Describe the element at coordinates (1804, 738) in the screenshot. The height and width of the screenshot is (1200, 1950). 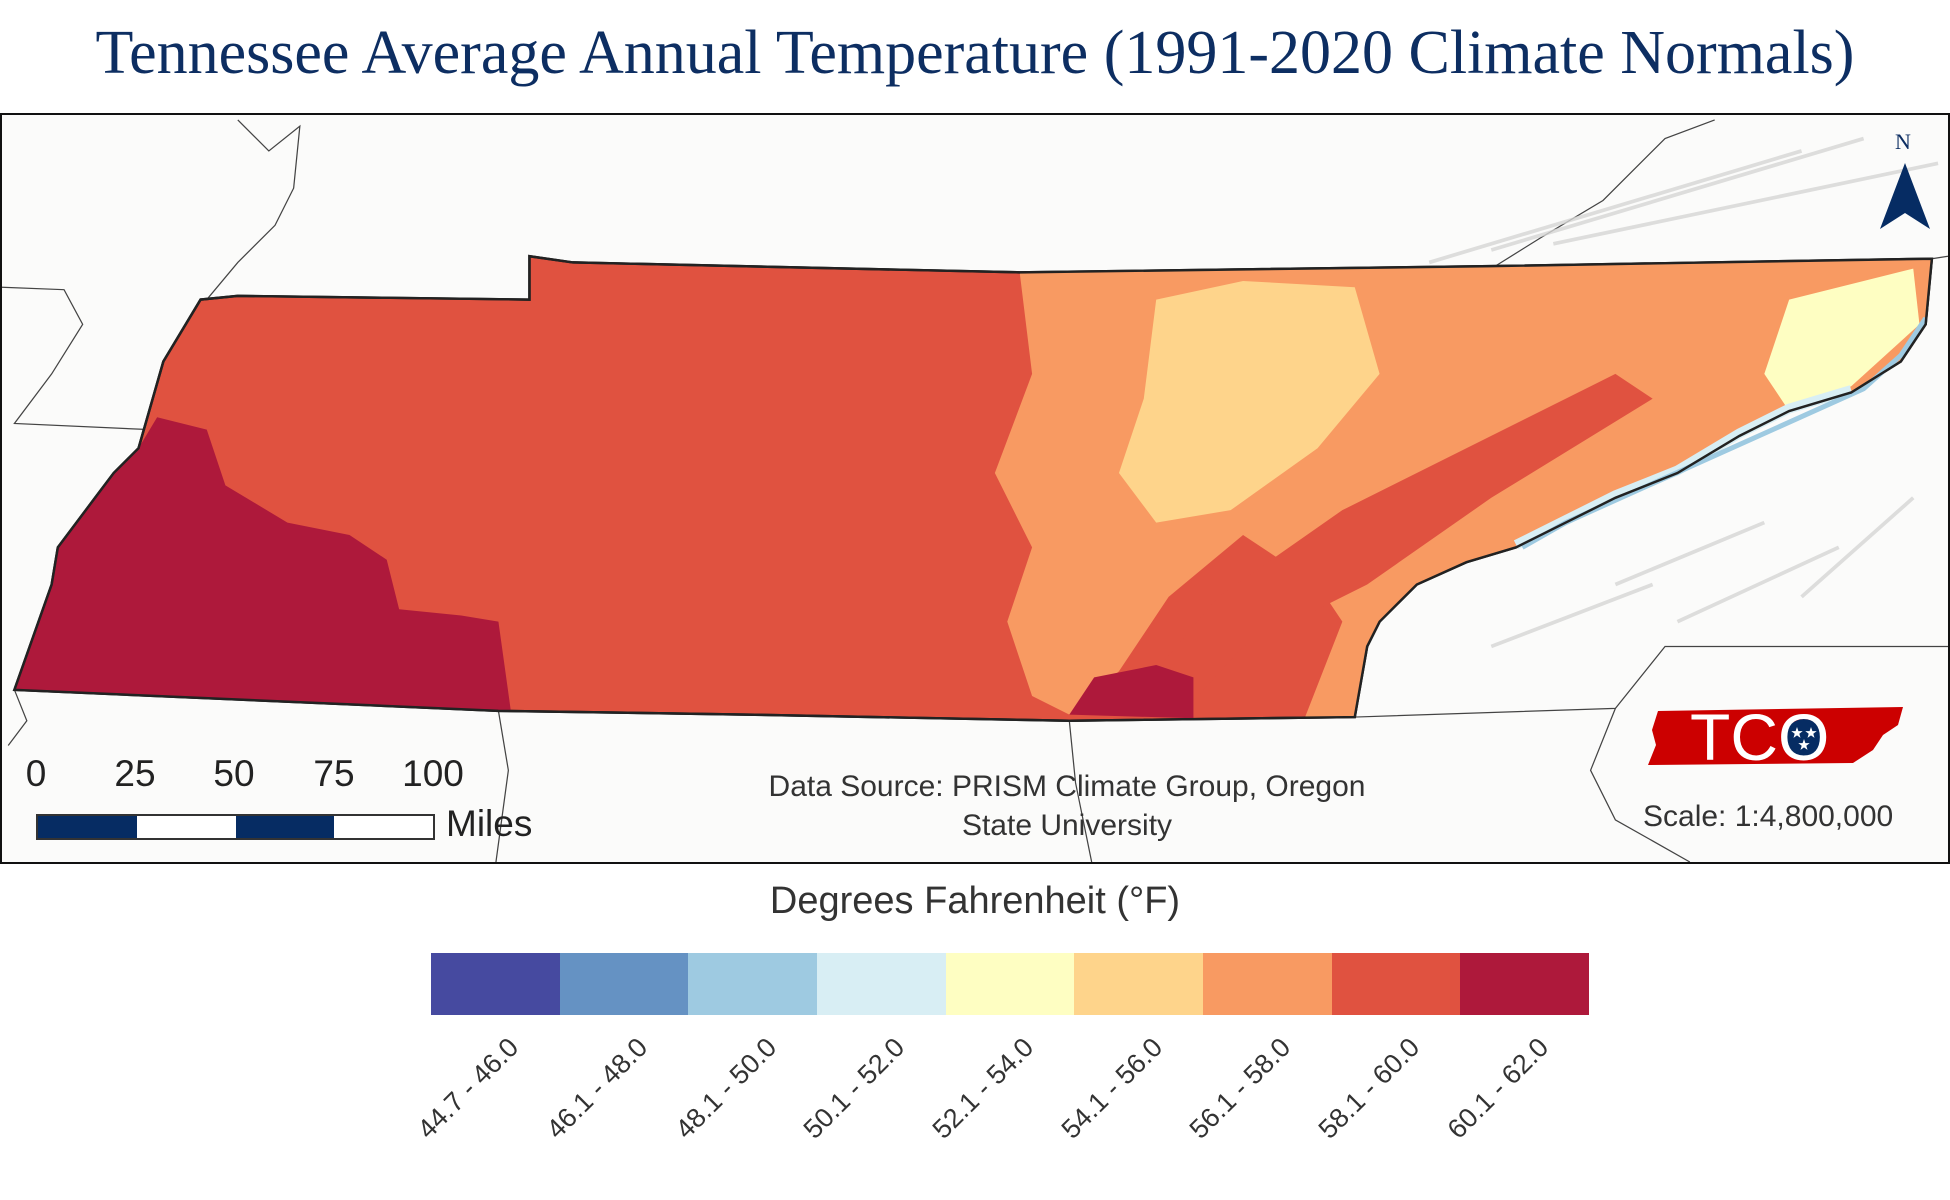
I see `star-icon` at that location.